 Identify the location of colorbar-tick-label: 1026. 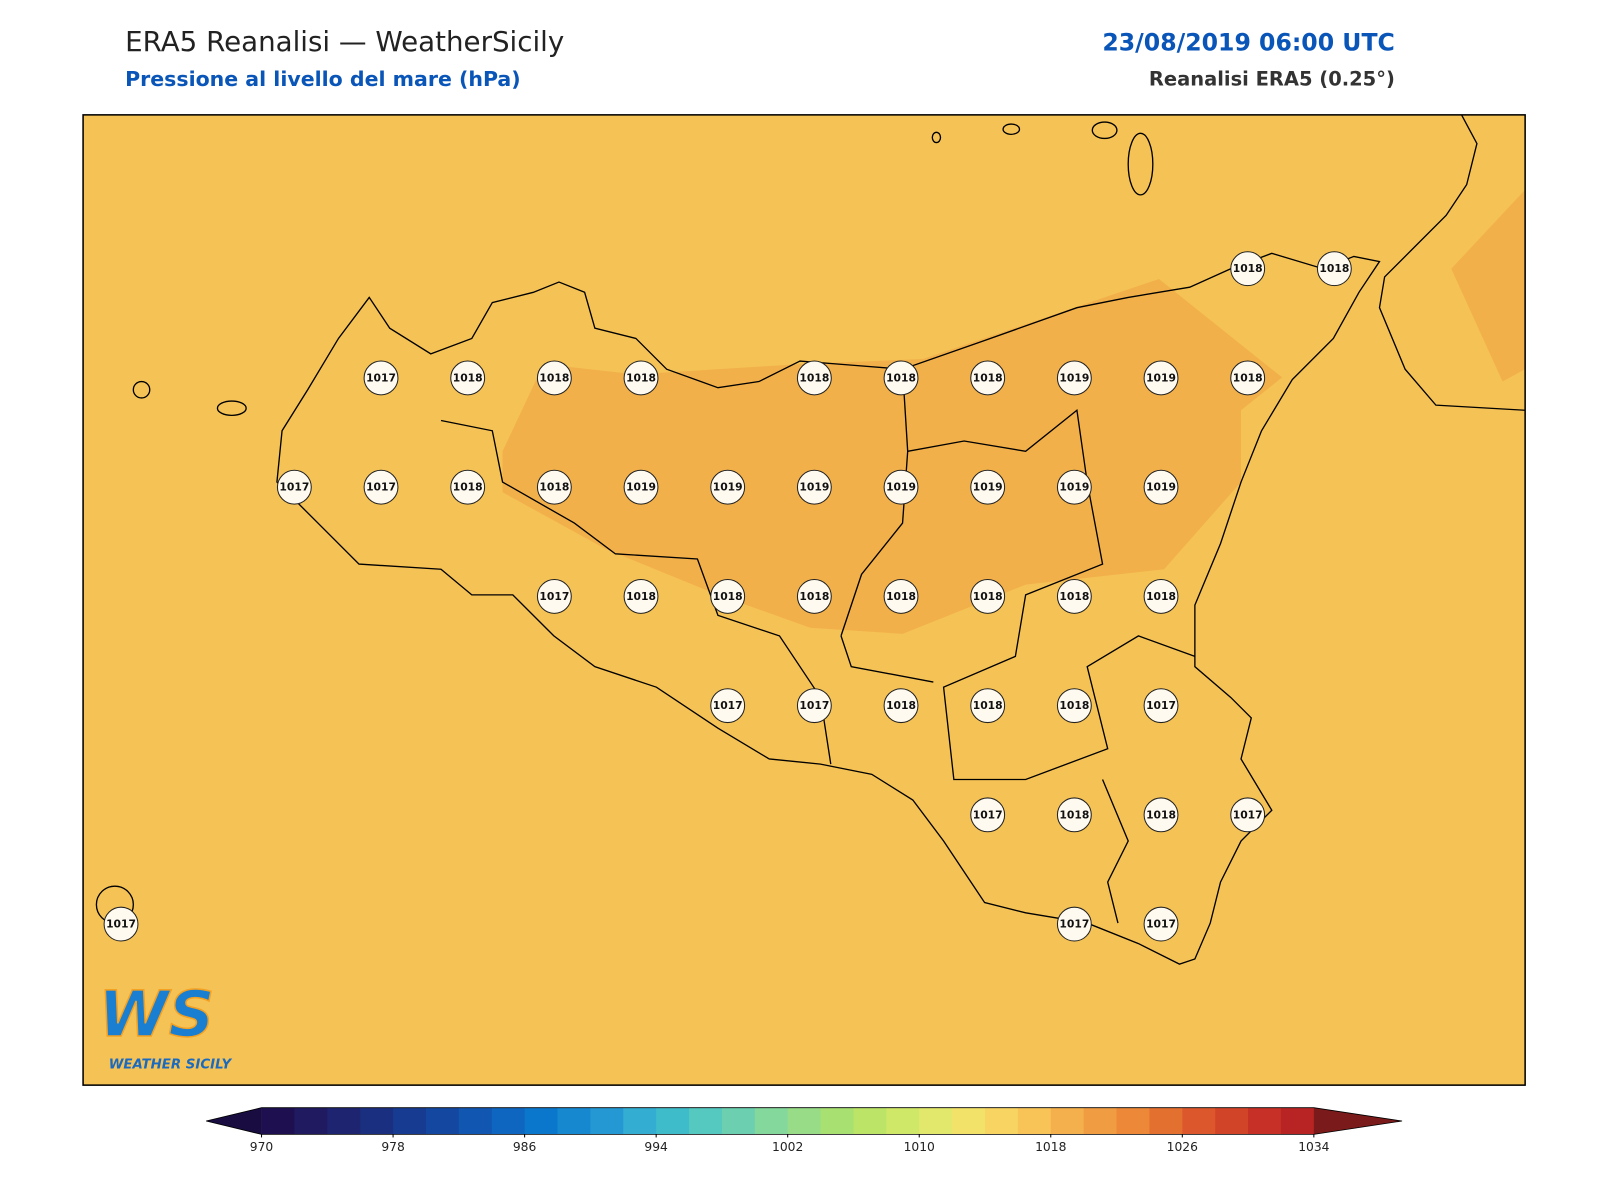
(1182, 1147).